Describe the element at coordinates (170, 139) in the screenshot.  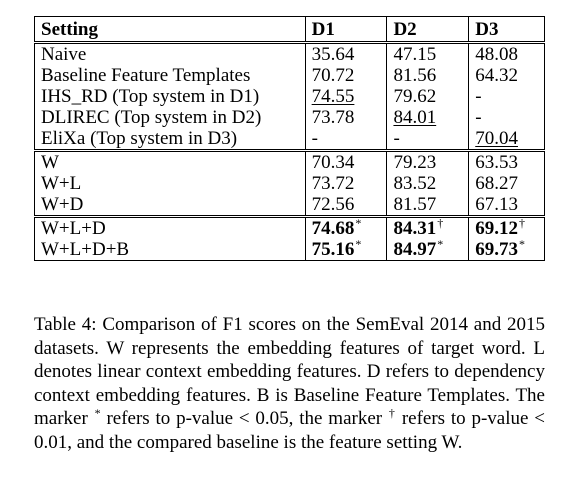
I see `cell-setting: EliXa (Top system in D3)` at that location.